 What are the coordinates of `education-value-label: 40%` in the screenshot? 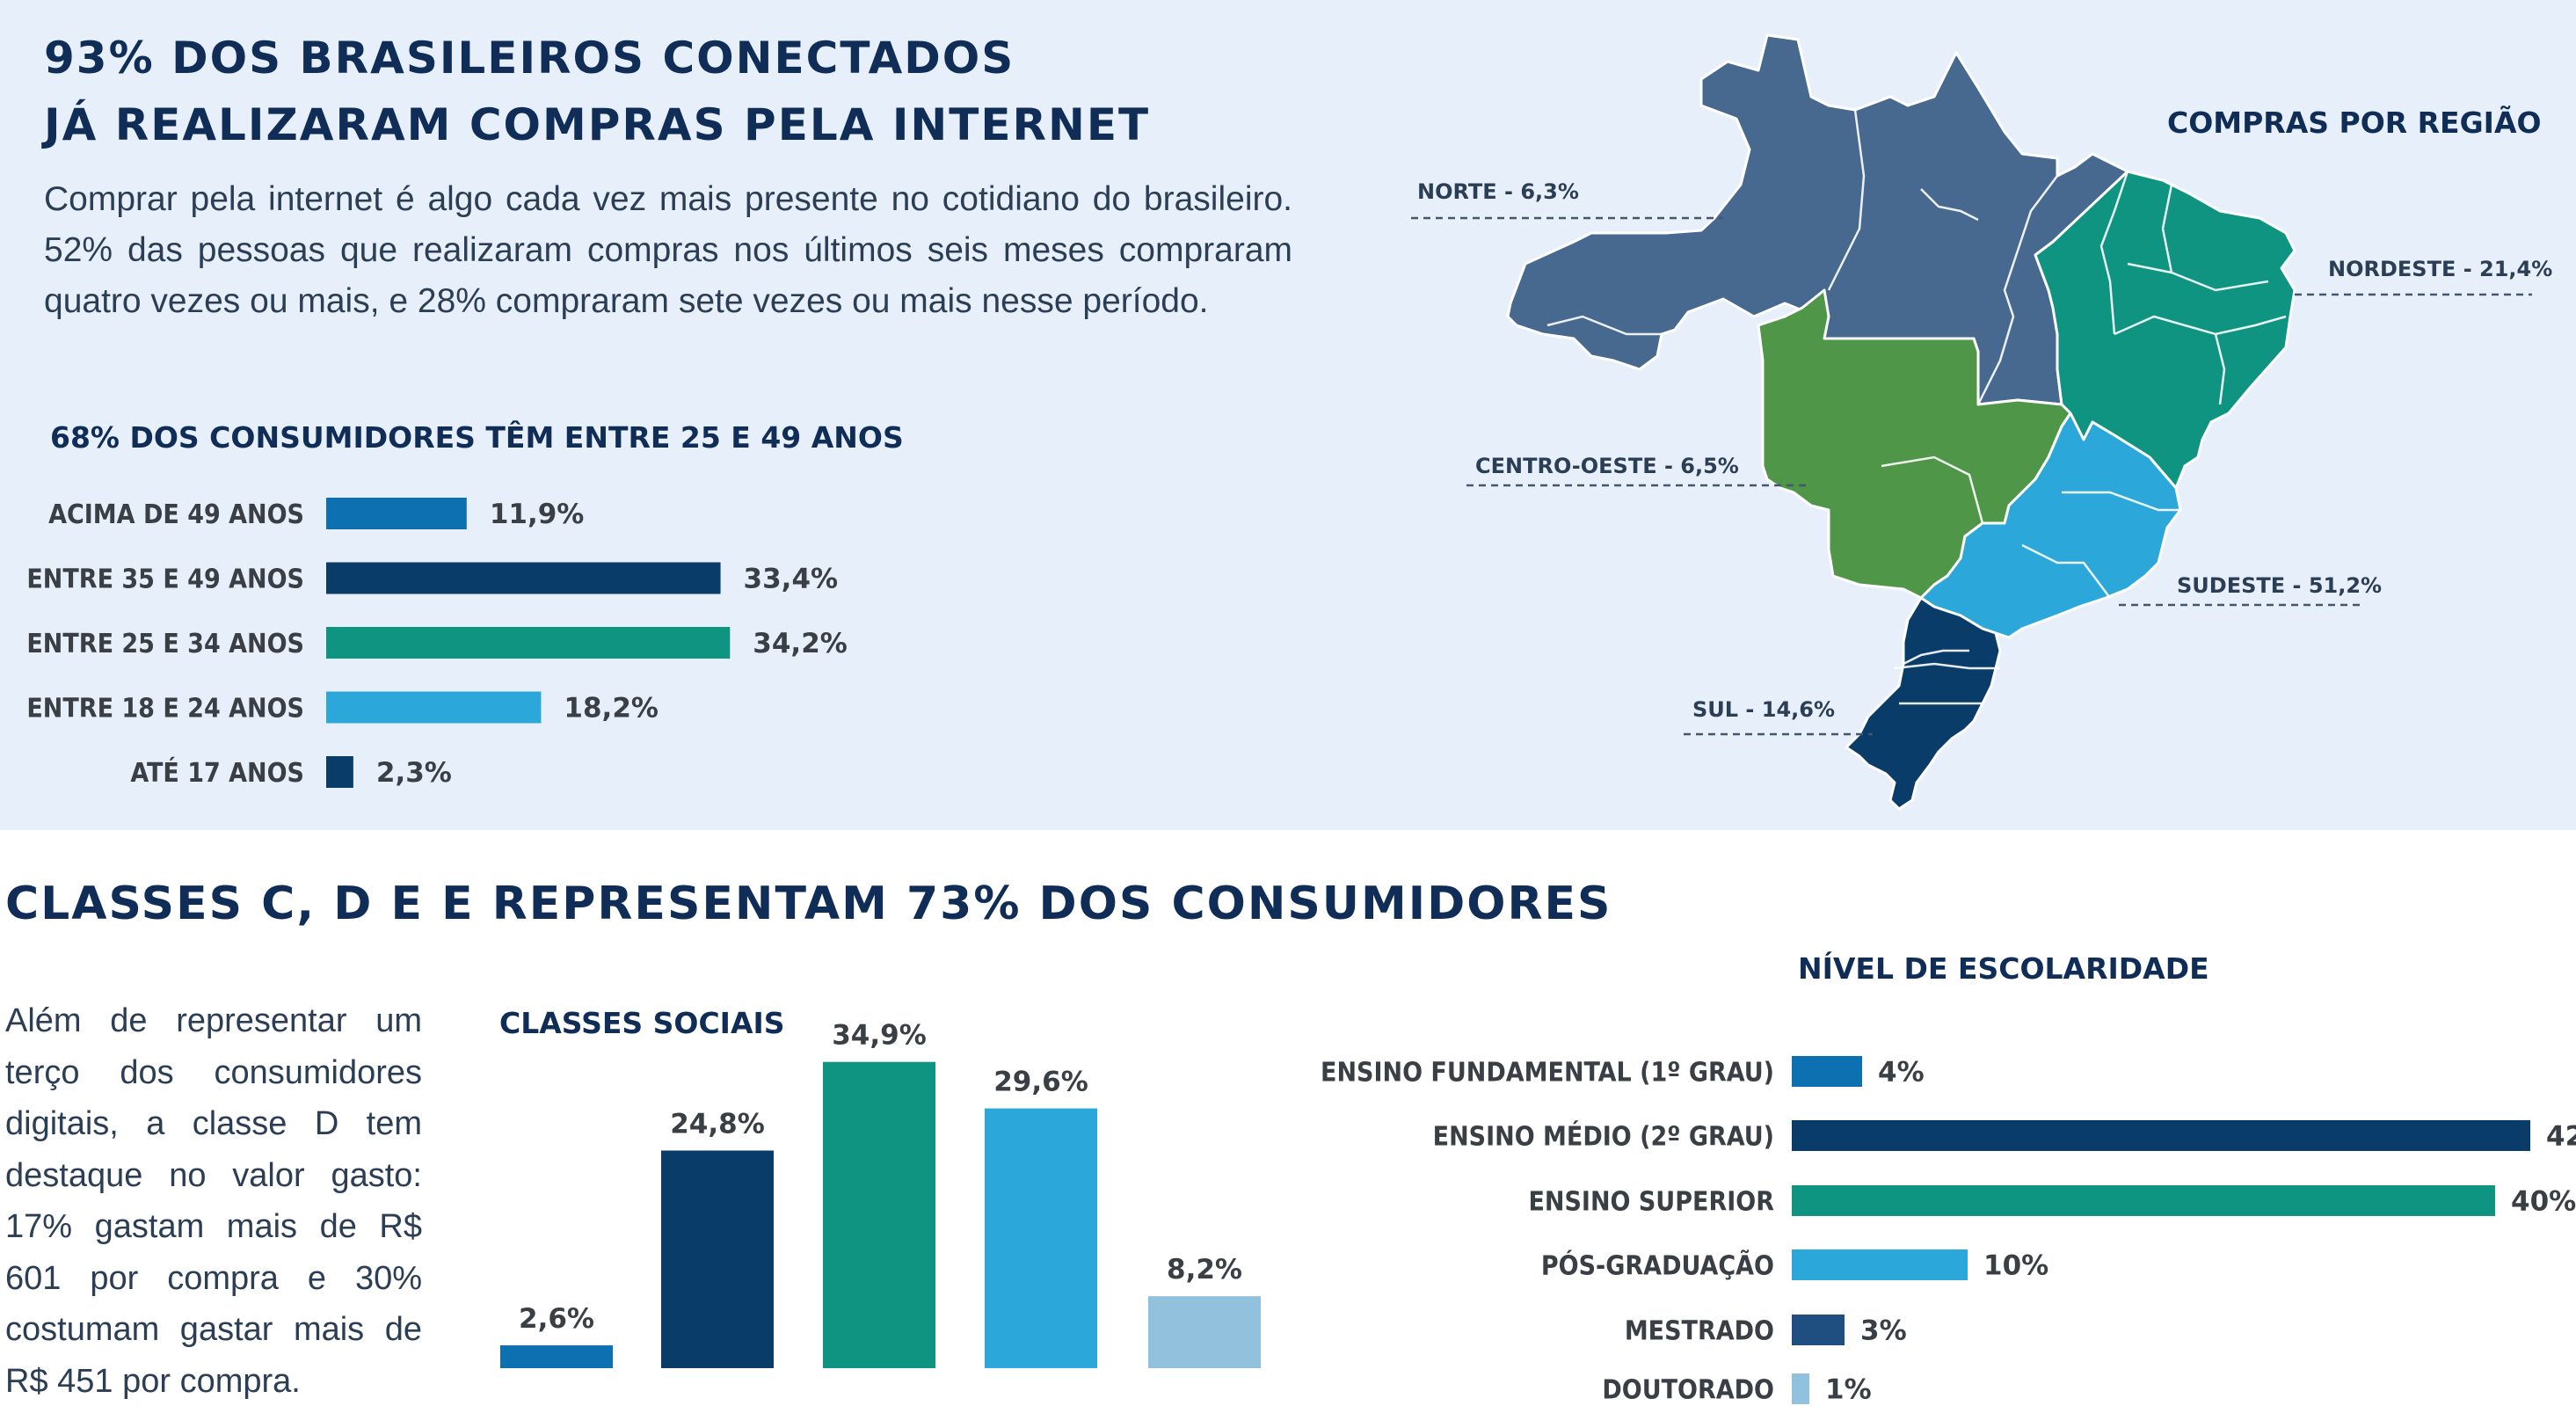 It's located at (2543, 1202).